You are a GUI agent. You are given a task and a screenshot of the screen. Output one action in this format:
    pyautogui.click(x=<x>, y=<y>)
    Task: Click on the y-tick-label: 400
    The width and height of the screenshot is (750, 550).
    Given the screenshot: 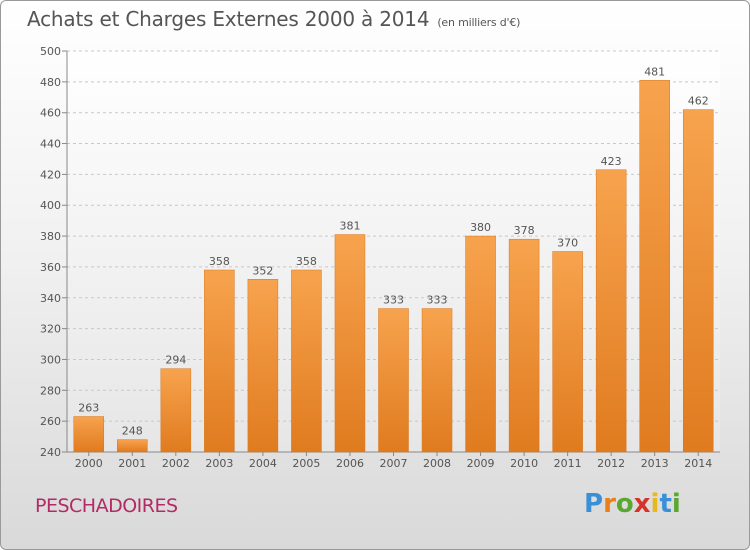 What is the action you would take?
    pyautogui.click(x=50, y=205)
    